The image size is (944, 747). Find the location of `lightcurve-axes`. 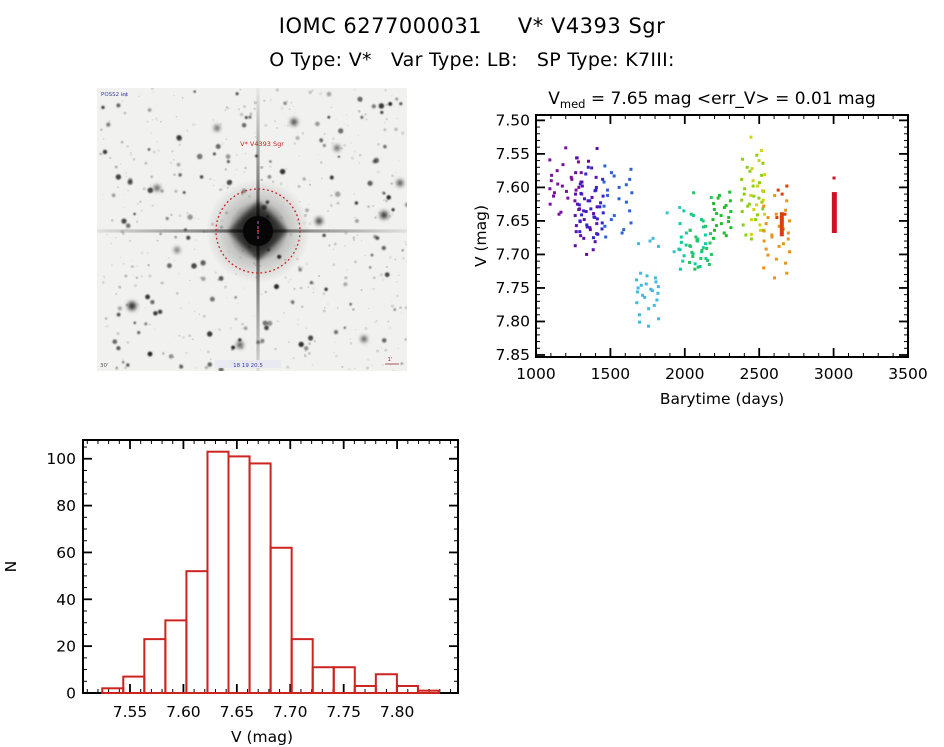

lightcurve-axes is located at coordinates (722, 236).